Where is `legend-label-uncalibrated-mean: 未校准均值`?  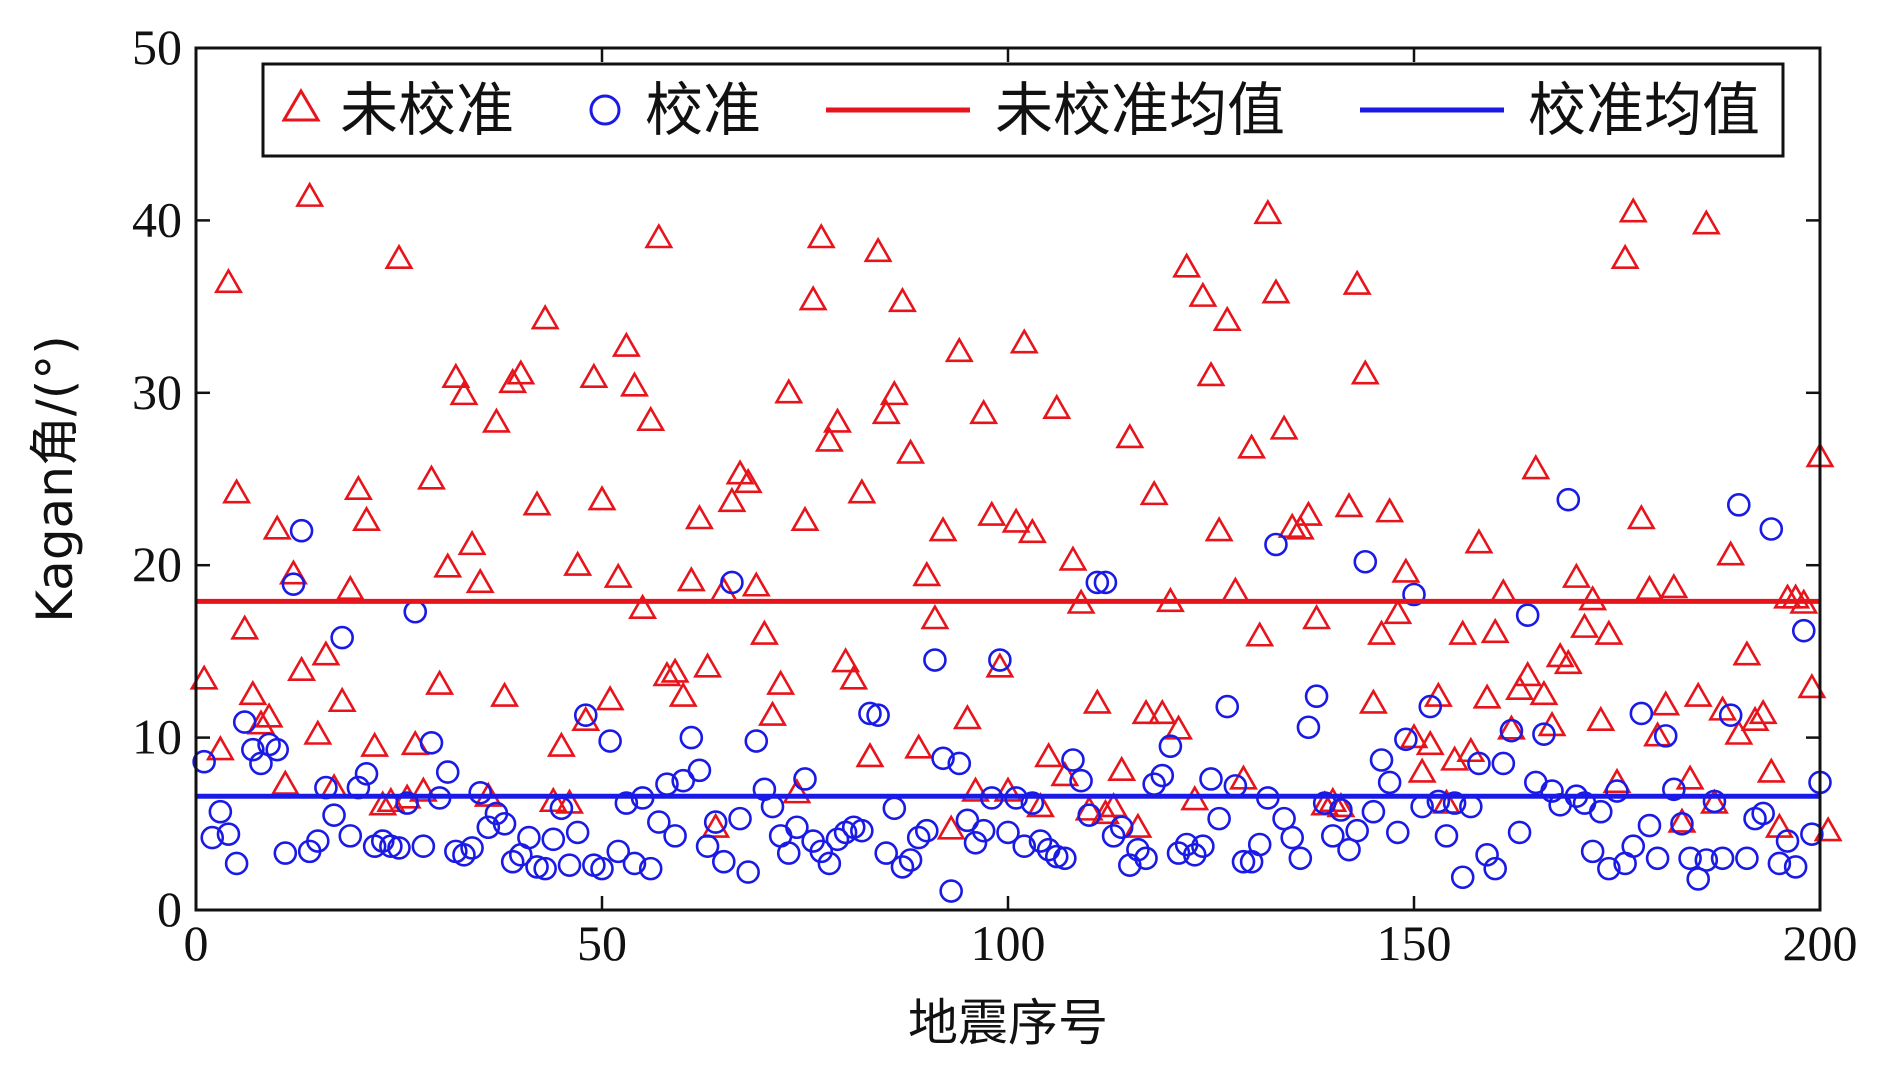 legend-label-uncalibrated-mean: 未校准均值 is located at coordinates (1140, 110).